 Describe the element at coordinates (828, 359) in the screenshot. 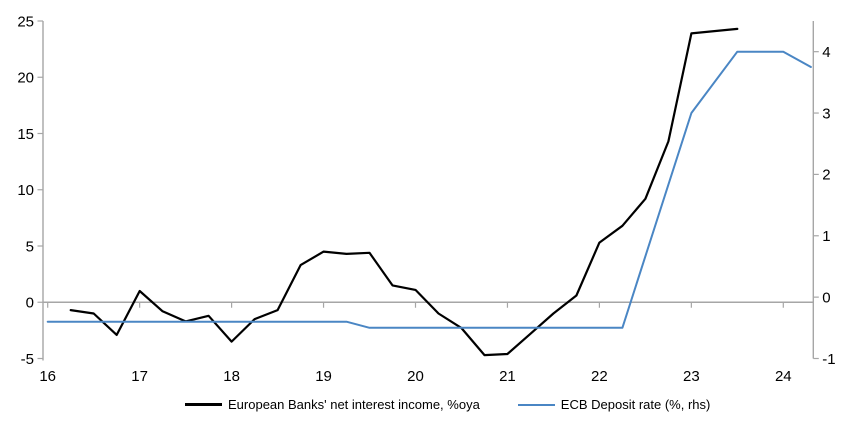

I see `right-axis-tick-label: -1` at that location.